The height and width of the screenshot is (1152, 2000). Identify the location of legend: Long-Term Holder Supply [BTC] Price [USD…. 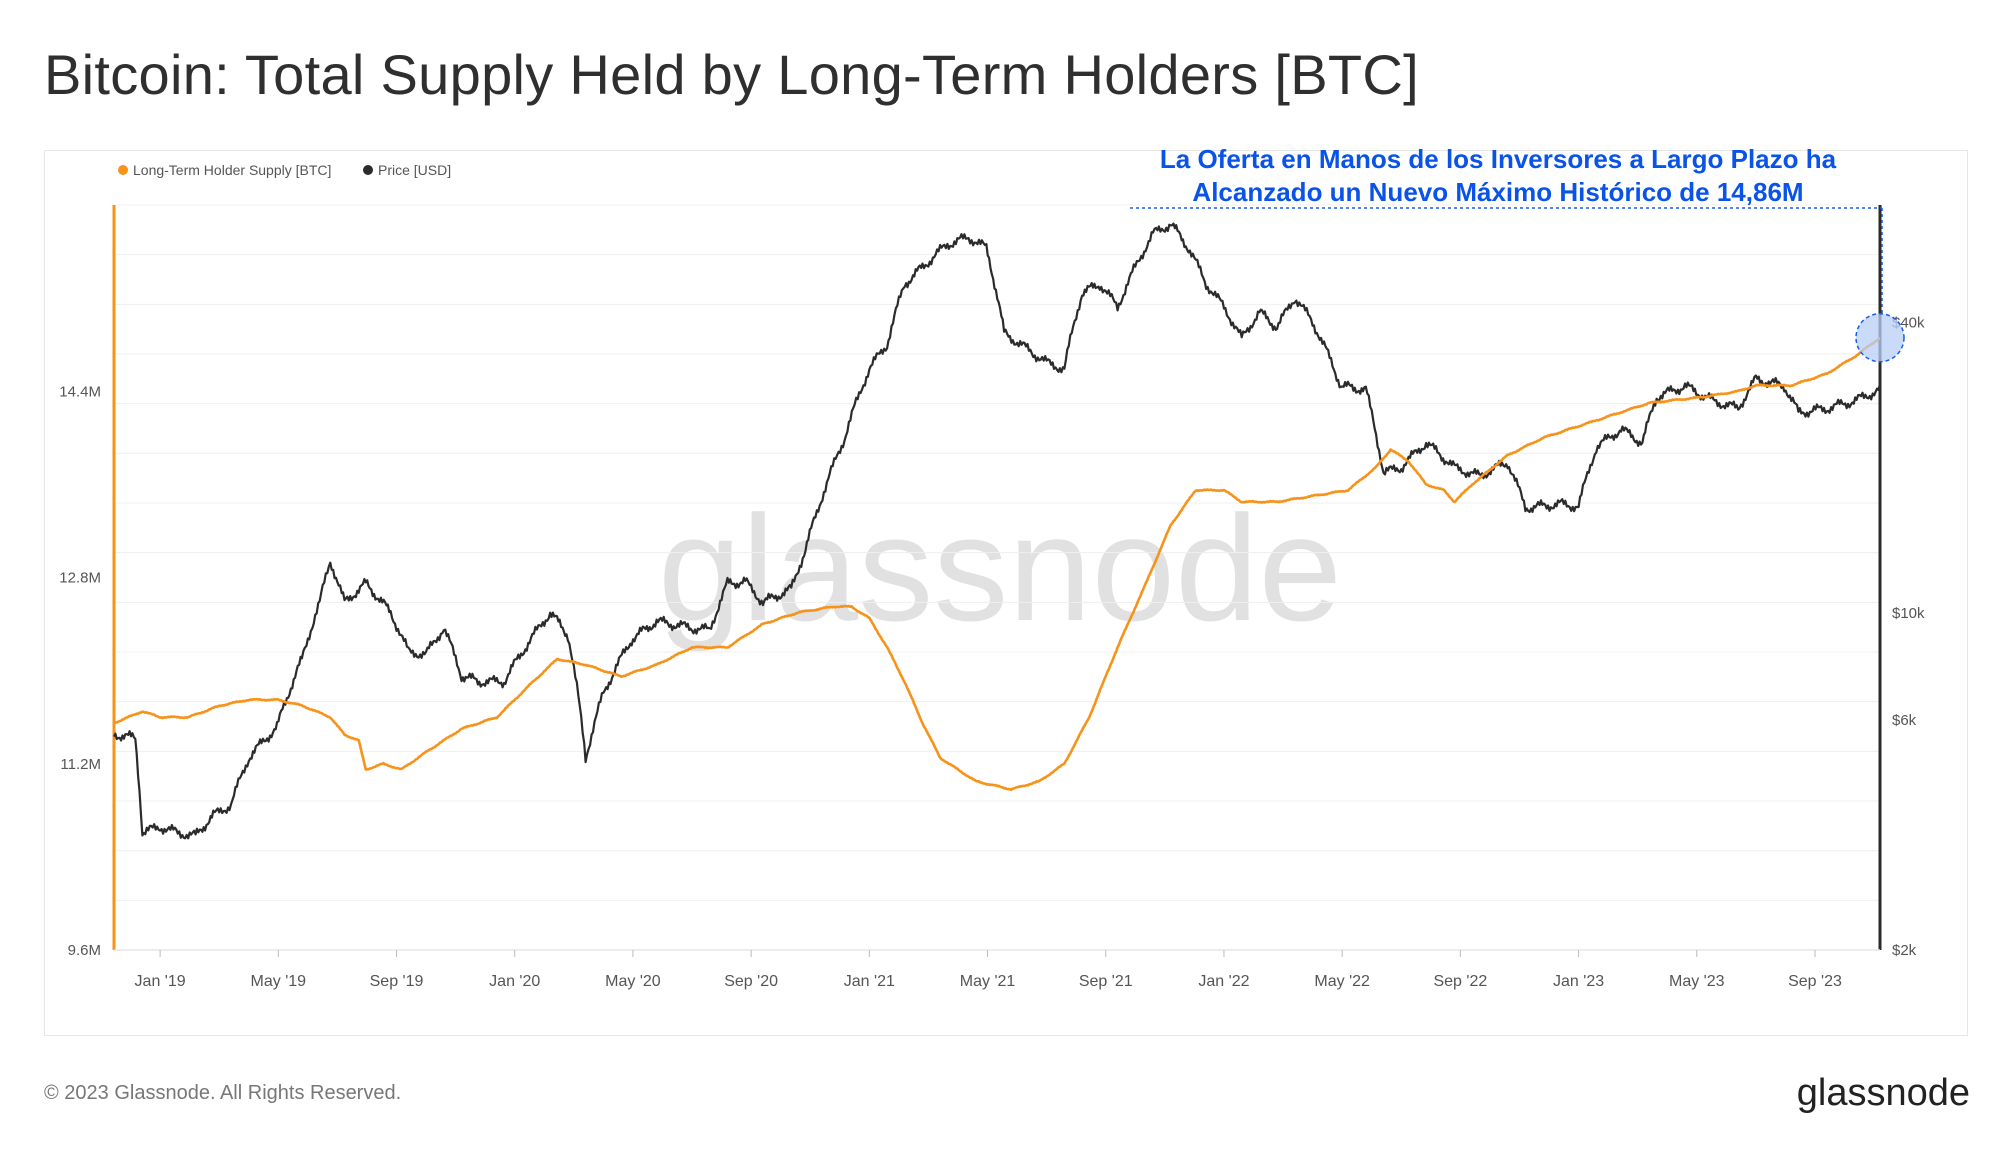
(284, 170).